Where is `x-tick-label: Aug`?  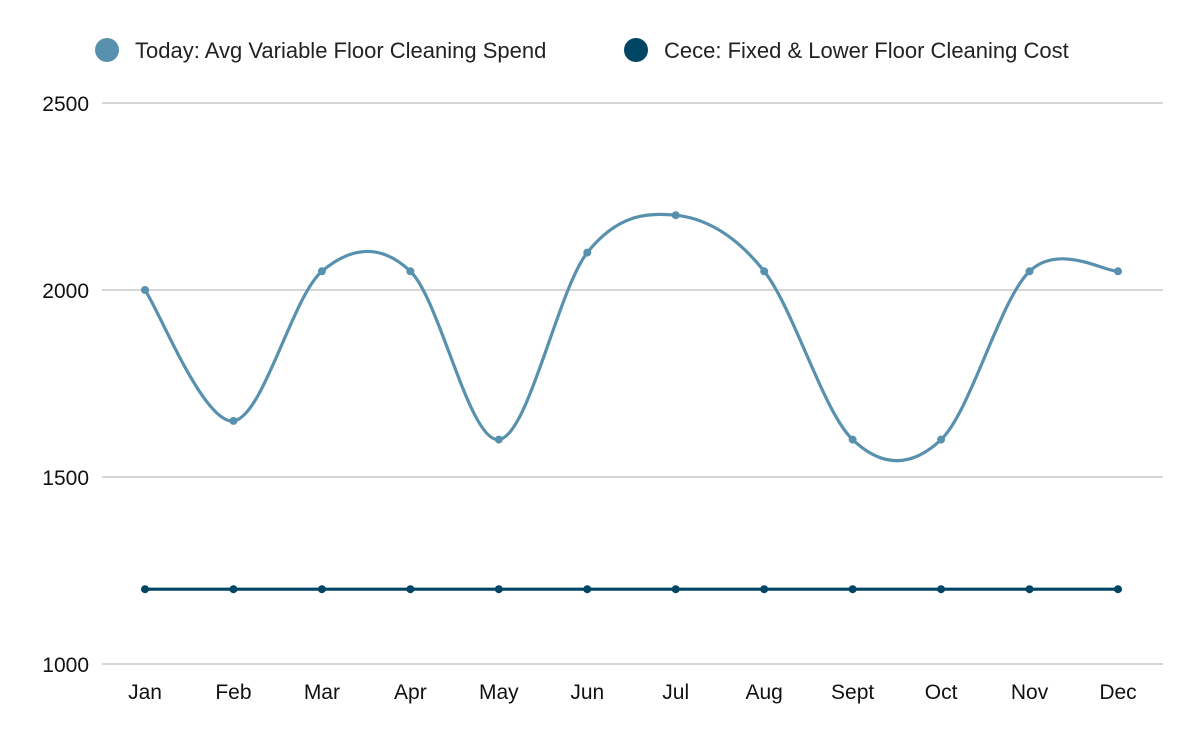 x-tick-label: Aug is located at coordinates (763, 692).